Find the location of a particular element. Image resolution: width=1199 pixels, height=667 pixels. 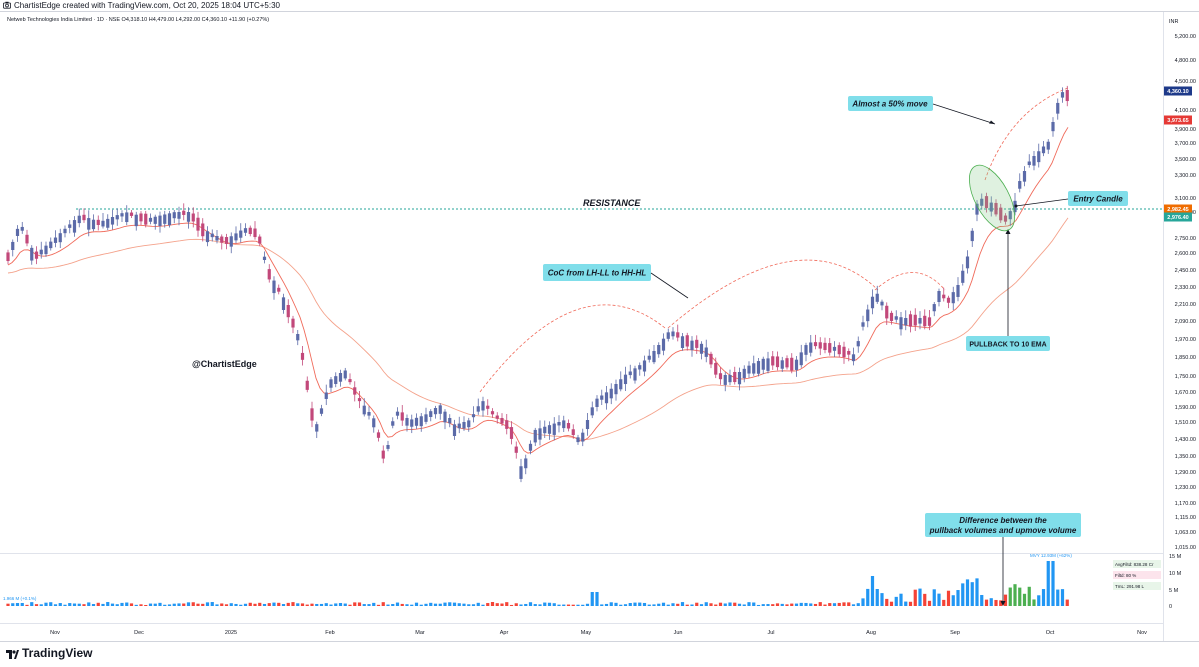

watermark-label: @ChartistEdge is located at coordinates (224, 364).